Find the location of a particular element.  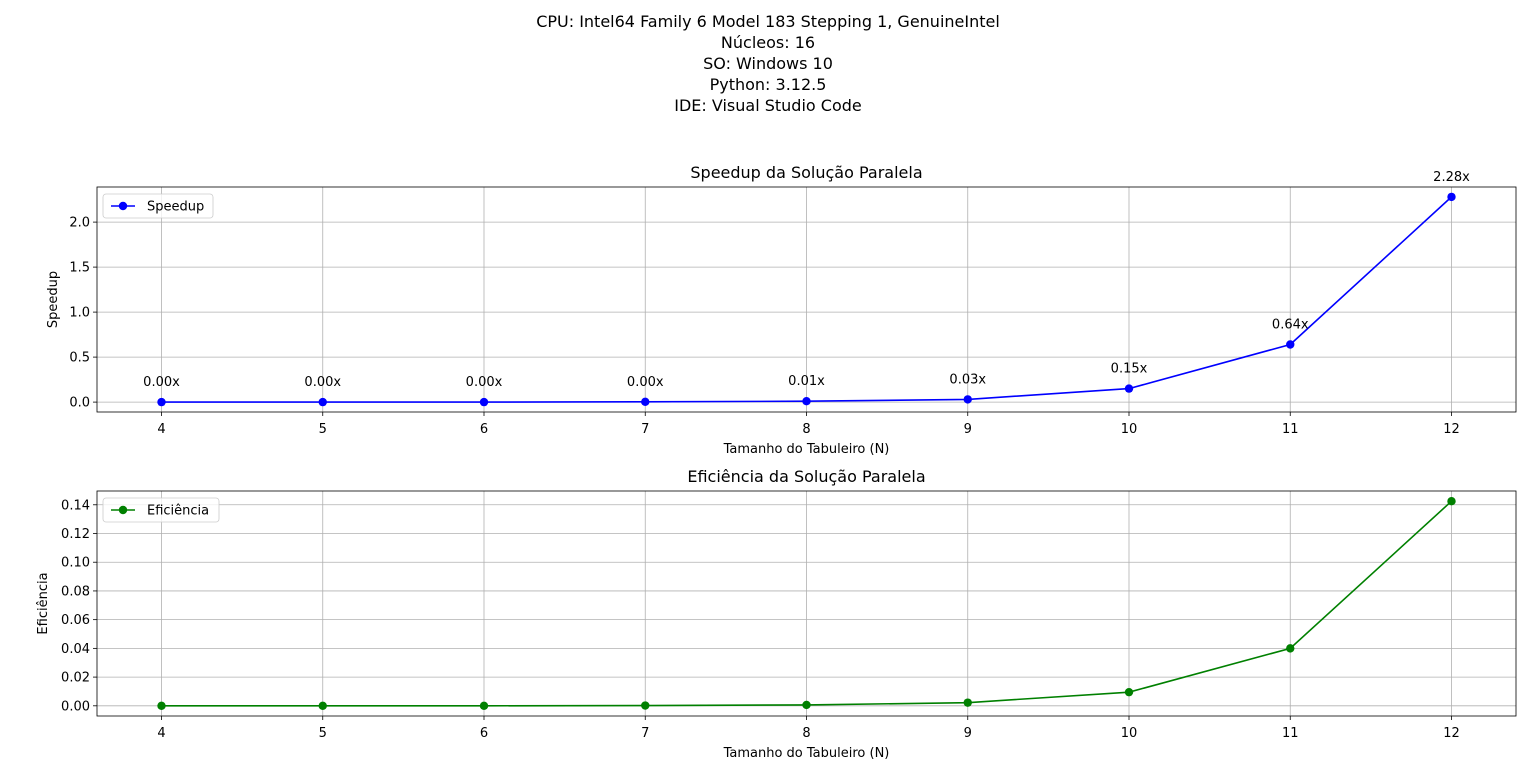

chart2-y-tick-label: 0.06 is located at coordinates (75, 620).